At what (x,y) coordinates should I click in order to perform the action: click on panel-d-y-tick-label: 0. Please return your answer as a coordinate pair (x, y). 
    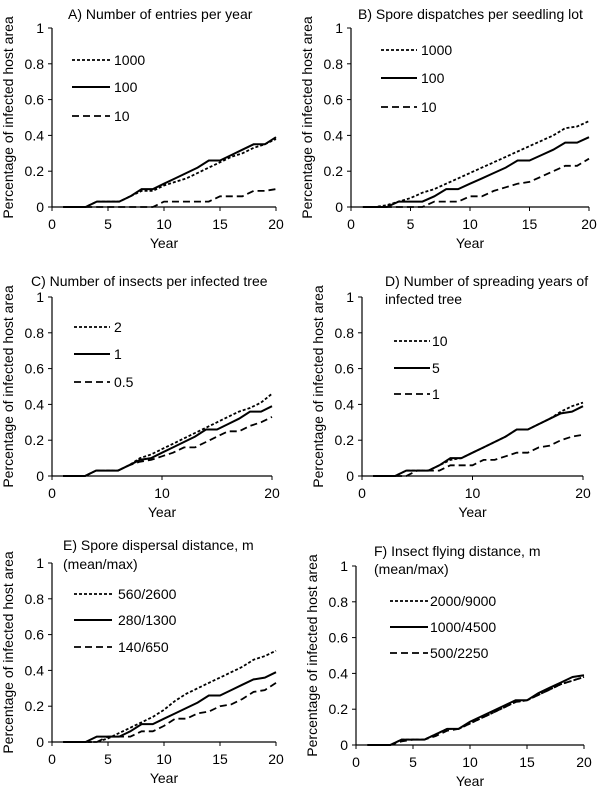
    Looking at the image, I should click on (350, 476).